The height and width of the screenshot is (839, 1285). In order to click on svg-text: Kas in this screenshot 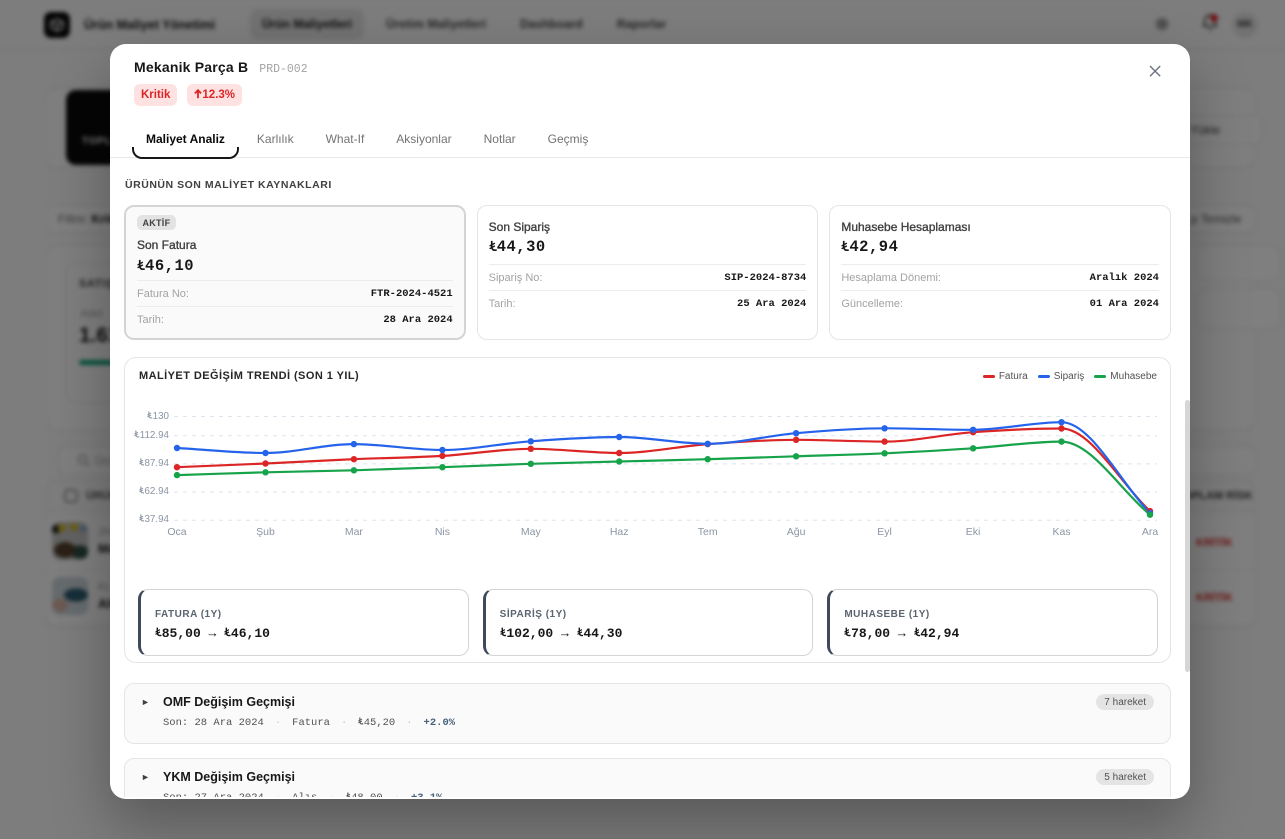, I will do `click(1061, 532)`.